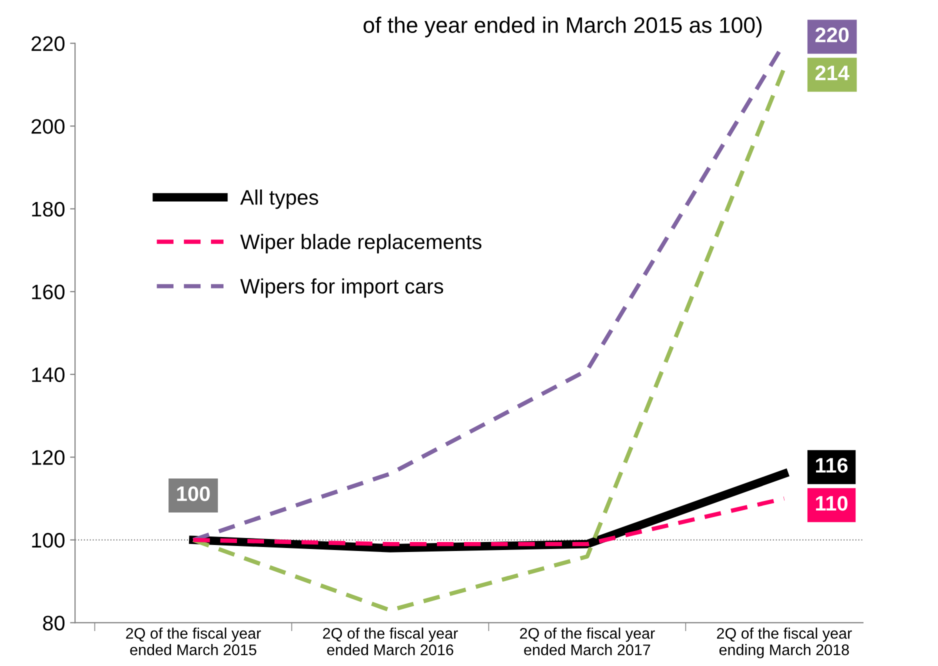 The width and height of the screenshot is (938, 666). I want to click on legend-label: All types, so click(279, 199).